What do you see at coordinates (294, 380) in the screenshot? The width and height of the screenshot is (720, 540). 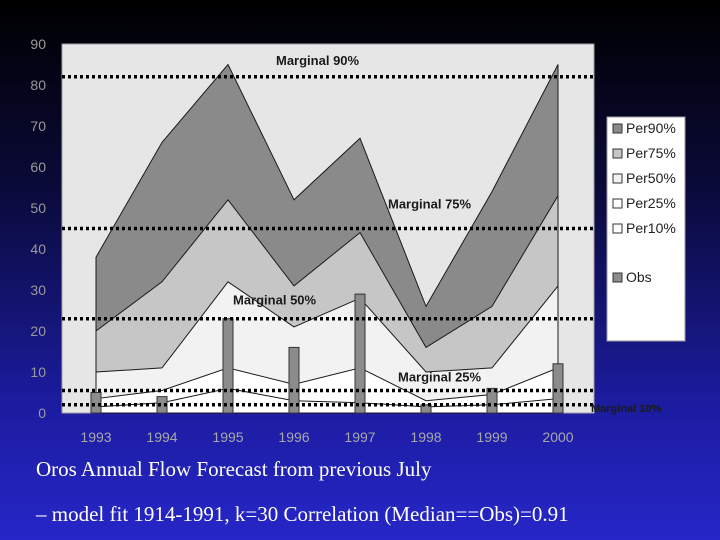 I see `obs-bar-1996` at bounding box center [294, 380].